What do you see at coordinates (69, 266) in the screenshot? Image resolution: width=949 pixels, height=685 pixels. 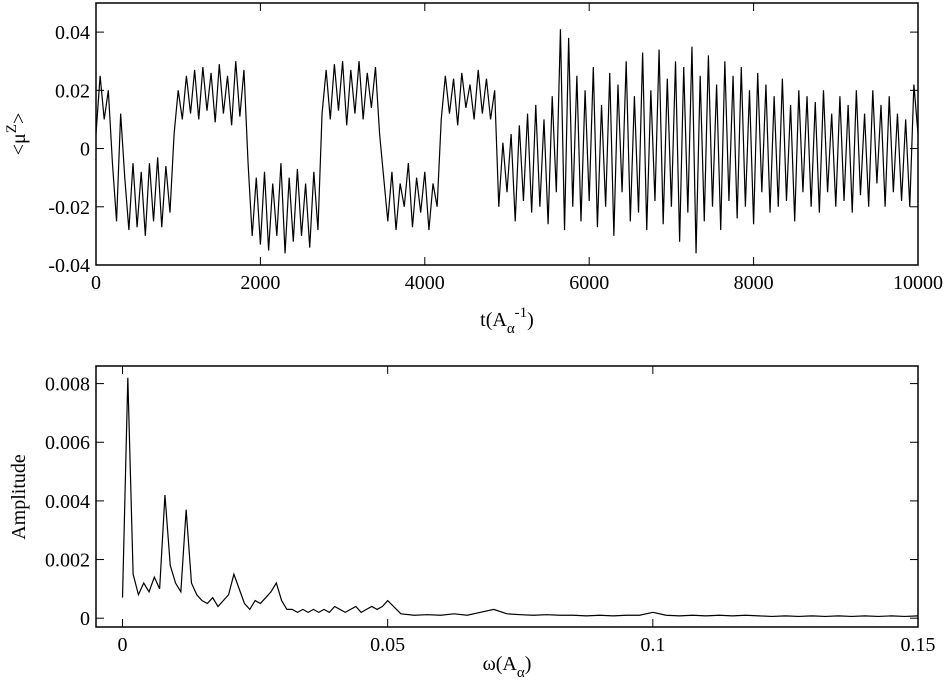 I see `y-tick-label: -0.04` at bounding box center [69, 266].